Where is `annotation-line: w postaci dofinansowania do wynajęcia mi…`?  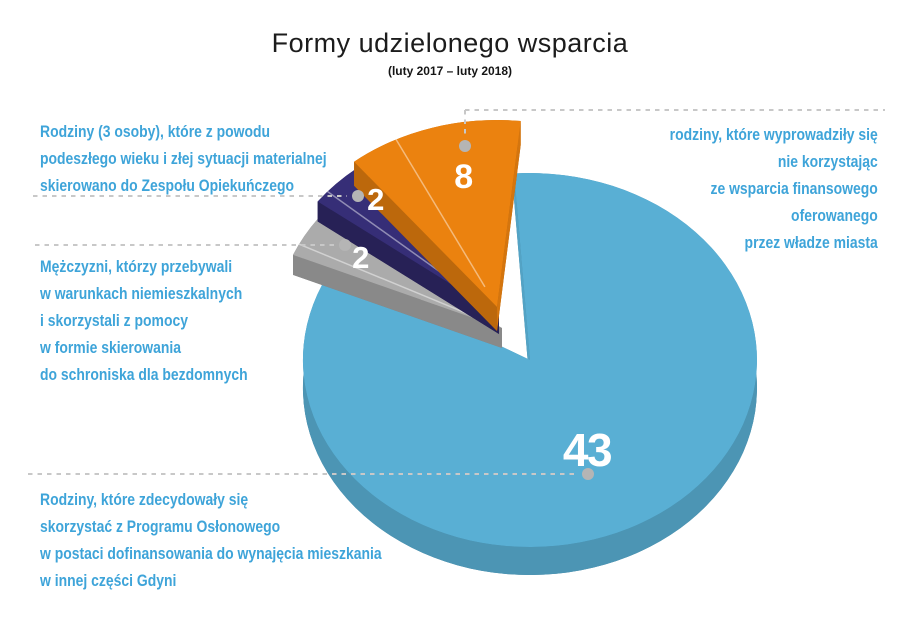 annotation-line: w postaci dofinansowania do wynajęcia mi… is located at coordinates (211, 553).